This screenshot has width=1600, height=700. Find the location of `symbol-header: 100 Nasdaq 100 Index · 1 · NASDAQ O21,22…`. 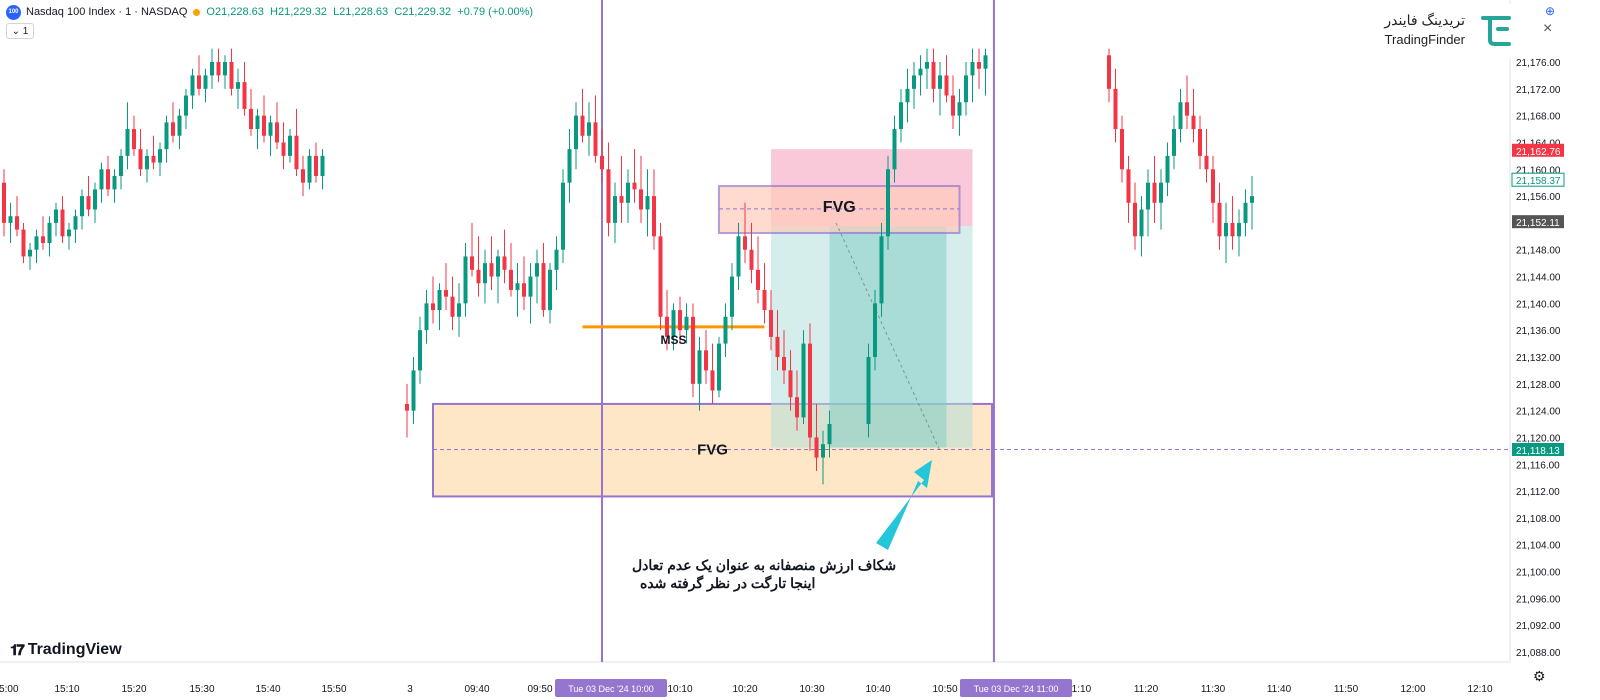

symbol-header: 100 Nasdaq 100 Index · 1 · NASDAQ O21,22… is located at coordinates (269, 12).